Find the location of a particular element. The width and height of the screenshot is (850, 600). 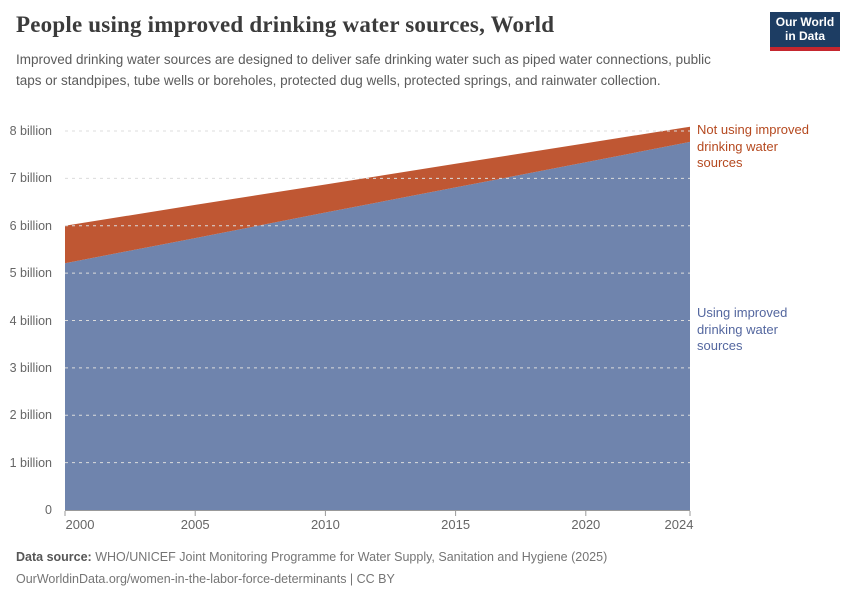

y-tick-label: 7 billion is located at coordinates (30, 178).